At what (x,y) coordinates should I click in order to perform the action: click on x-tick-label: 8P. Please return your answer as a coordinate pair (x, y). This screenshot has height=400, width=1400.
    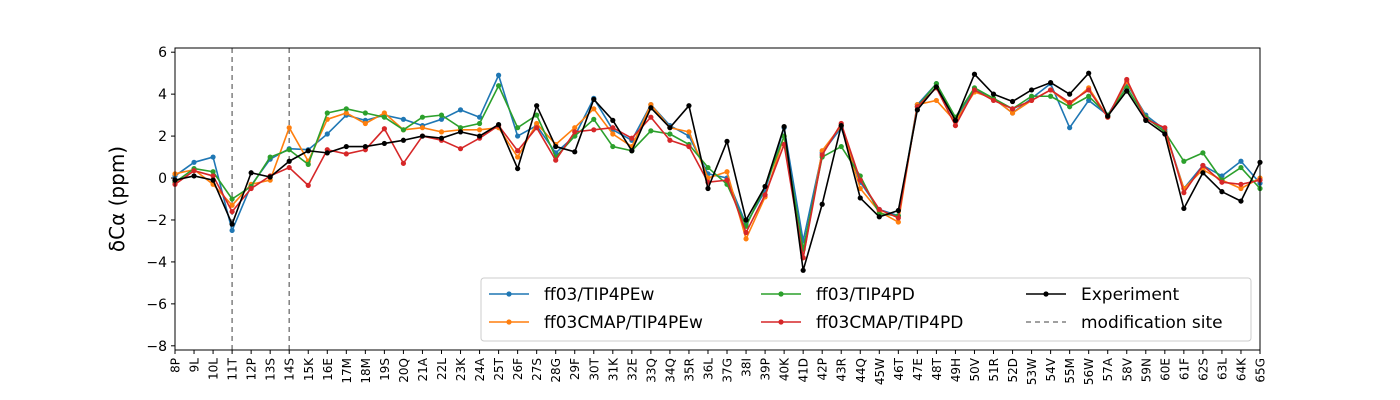
    Looking at the image, I should click on (176, 365).